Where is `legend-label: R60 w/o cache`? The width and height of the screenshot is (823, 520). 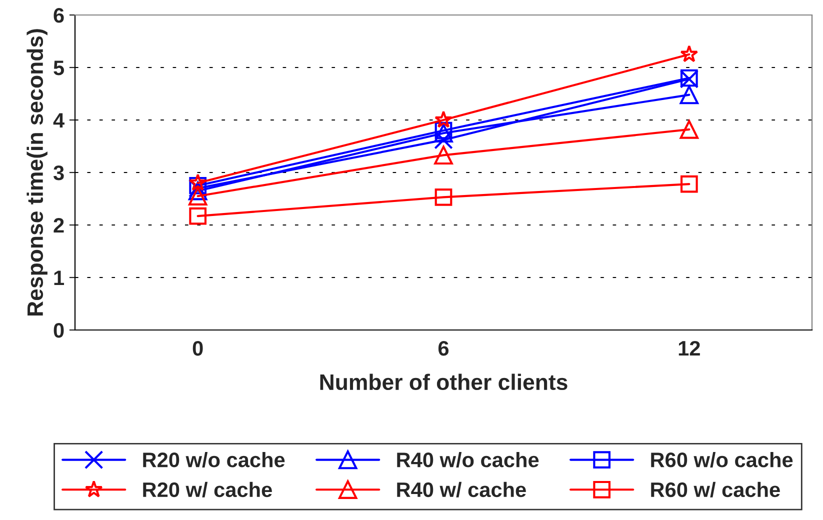 legend-label: R60 w/o cache is located at coordinates (722, 460).